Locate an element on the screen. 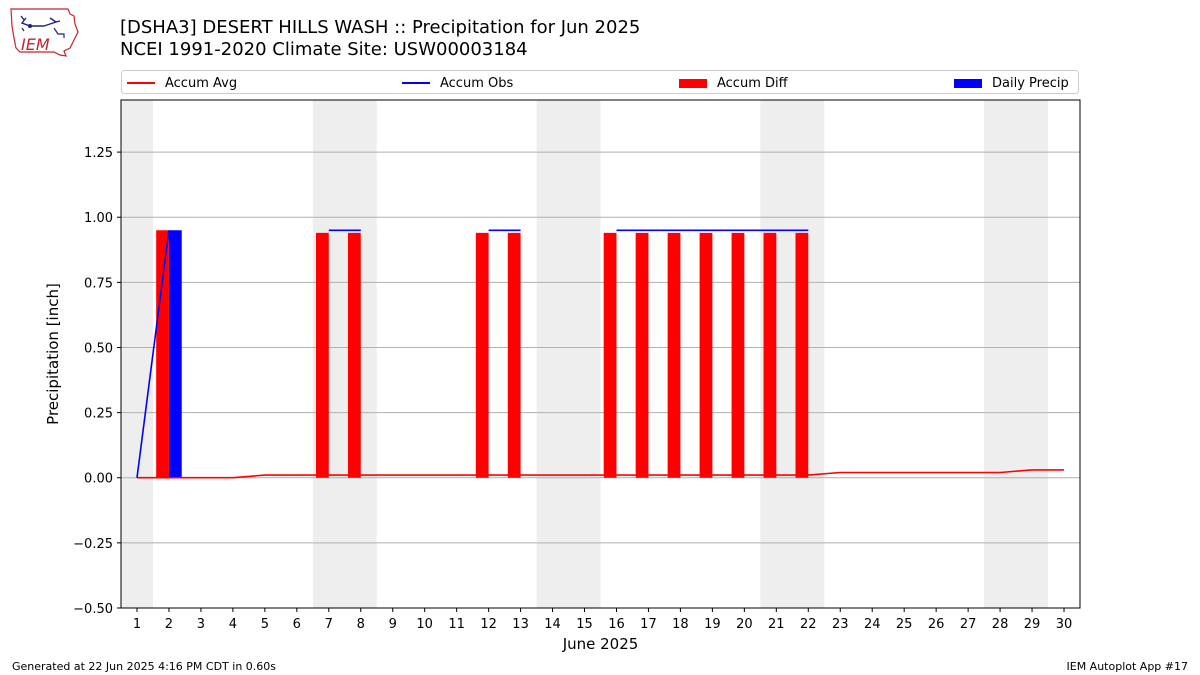 The image size is (1200, 675). x-tick-label: 14 is located at coordinates (552, 624).